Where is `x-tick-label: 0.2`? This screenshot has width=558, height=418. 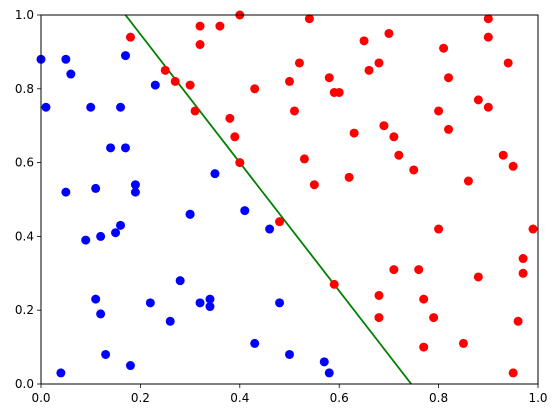 x-tick-label: 0.2 is located at coordinates (140, 398).